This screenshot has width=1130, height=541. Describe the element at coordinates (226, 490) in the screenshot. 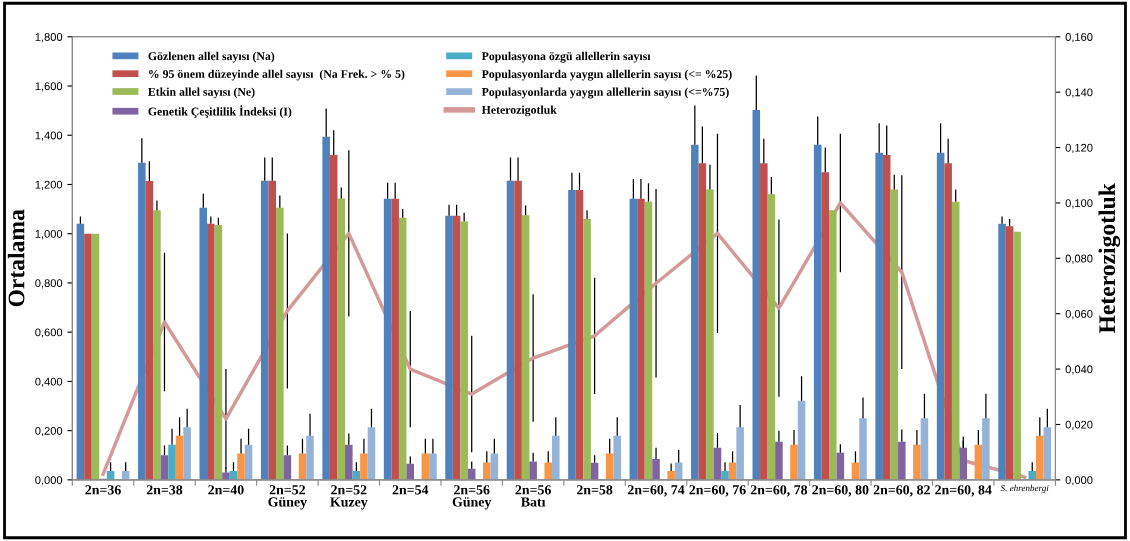

I see `x-tick-label: 2n=40` at that location.